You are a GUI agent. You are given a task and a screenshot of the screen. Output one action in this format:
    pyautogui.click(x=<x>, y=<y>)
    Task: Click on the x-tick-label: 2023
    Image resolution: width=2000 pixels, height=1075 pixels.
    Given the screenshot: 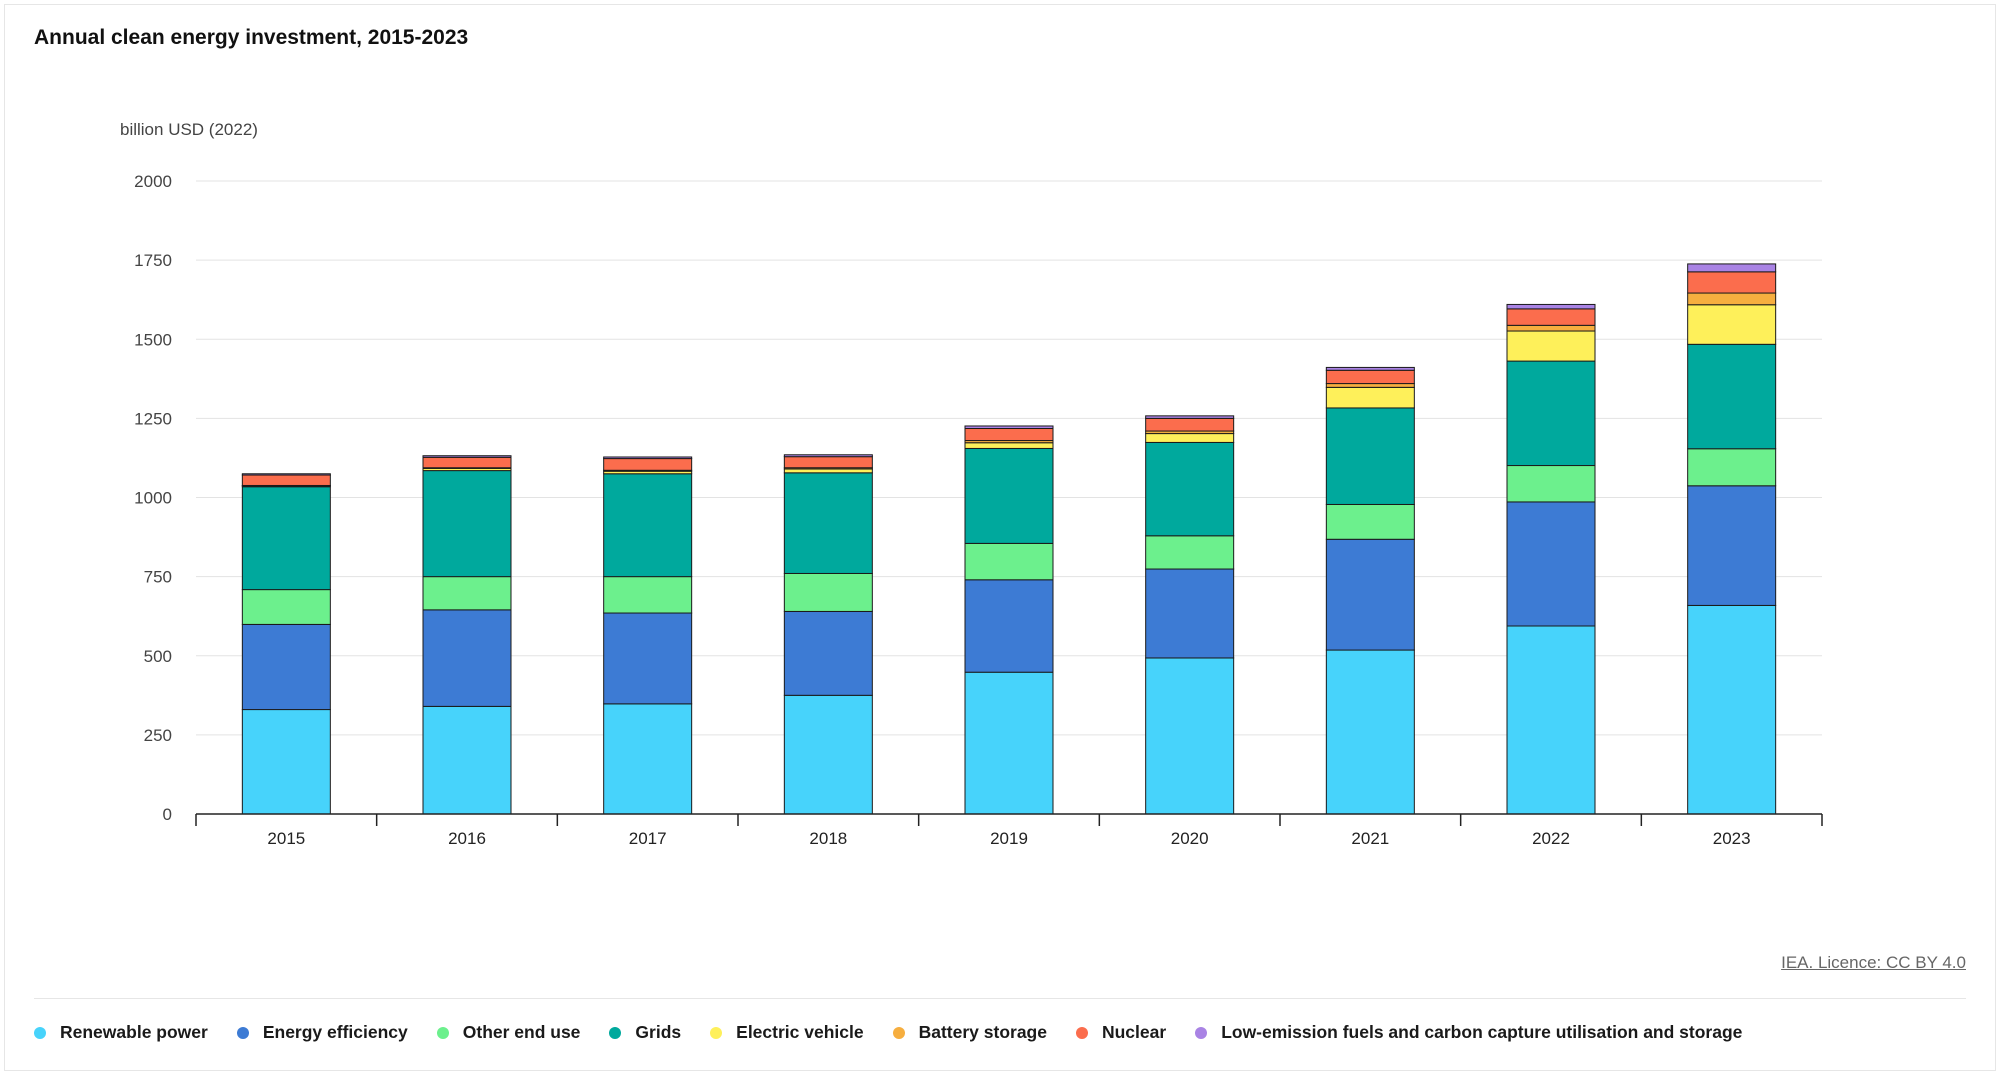 What is the action you would take?
    pyautogui.click(x=1732, y=838)
    